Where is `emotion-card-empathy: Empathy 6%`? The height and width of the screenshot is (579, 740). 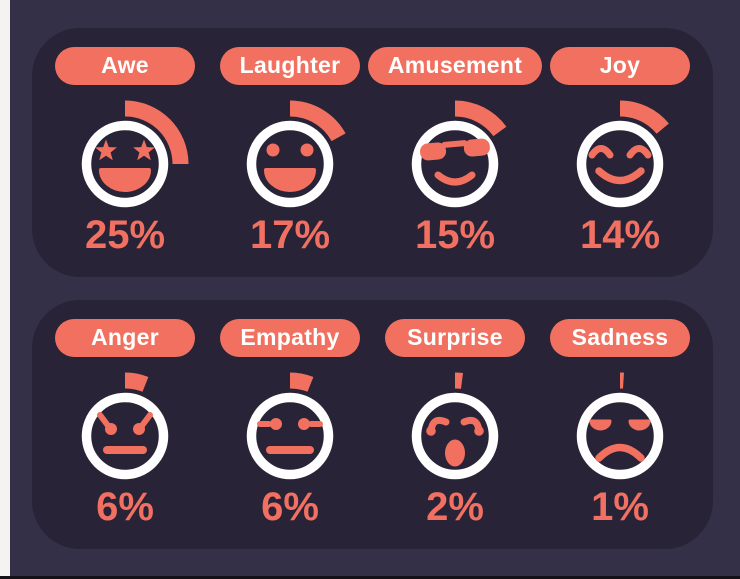 emotion-card-empathy: Empathy 6% is located at coordinates (290, 434).